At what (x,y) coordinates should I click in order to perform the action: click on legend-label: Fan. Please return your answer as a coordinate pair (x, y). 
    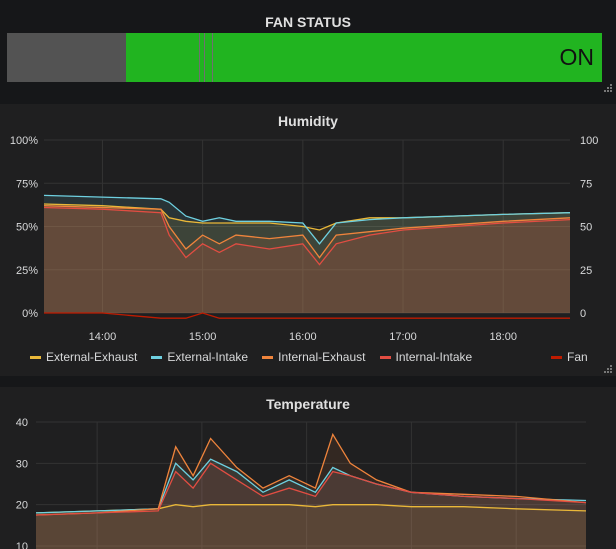
    Looking at the image, I should click on (577, 357).